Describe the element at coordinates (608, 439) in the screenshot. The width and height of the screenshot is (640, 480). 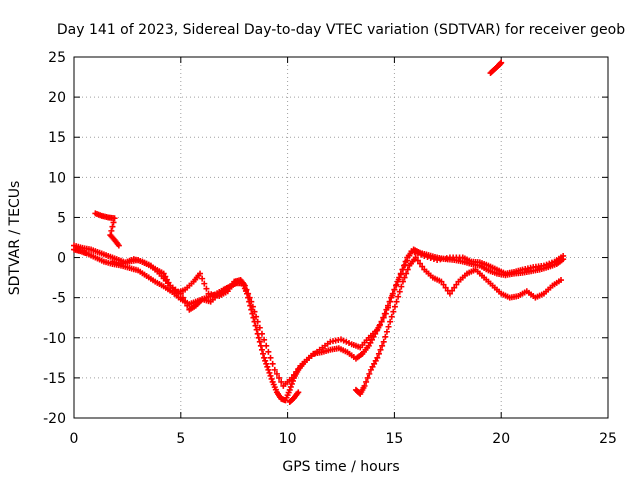
I see `x-tick-label: 25` at that location.